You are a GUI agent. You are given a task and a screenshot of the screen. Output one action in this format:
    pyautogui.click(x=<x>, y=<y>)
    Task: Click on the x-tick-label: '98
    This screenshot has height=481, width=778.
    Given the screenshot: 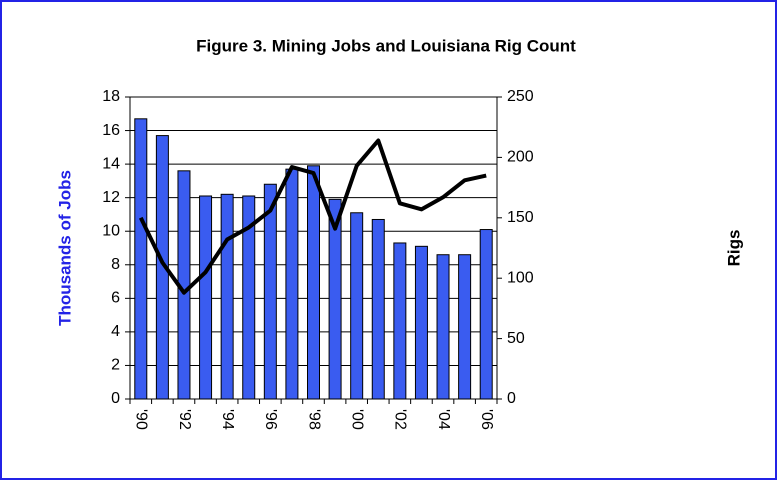 What is the action you would take?
    pyautogui.click(x=313, y=419)
    